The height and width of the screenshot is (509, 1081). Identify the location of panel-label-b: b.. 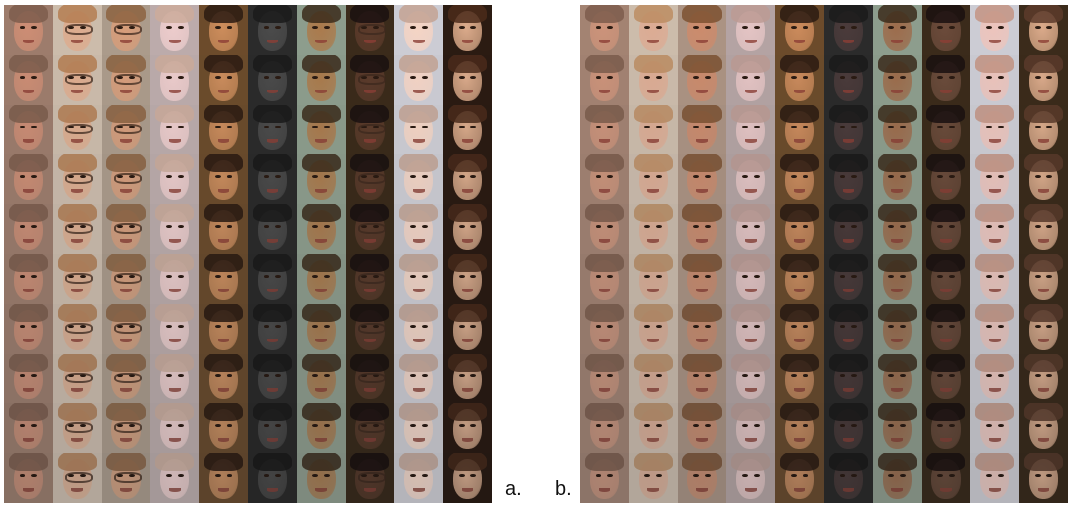
(563, 489).